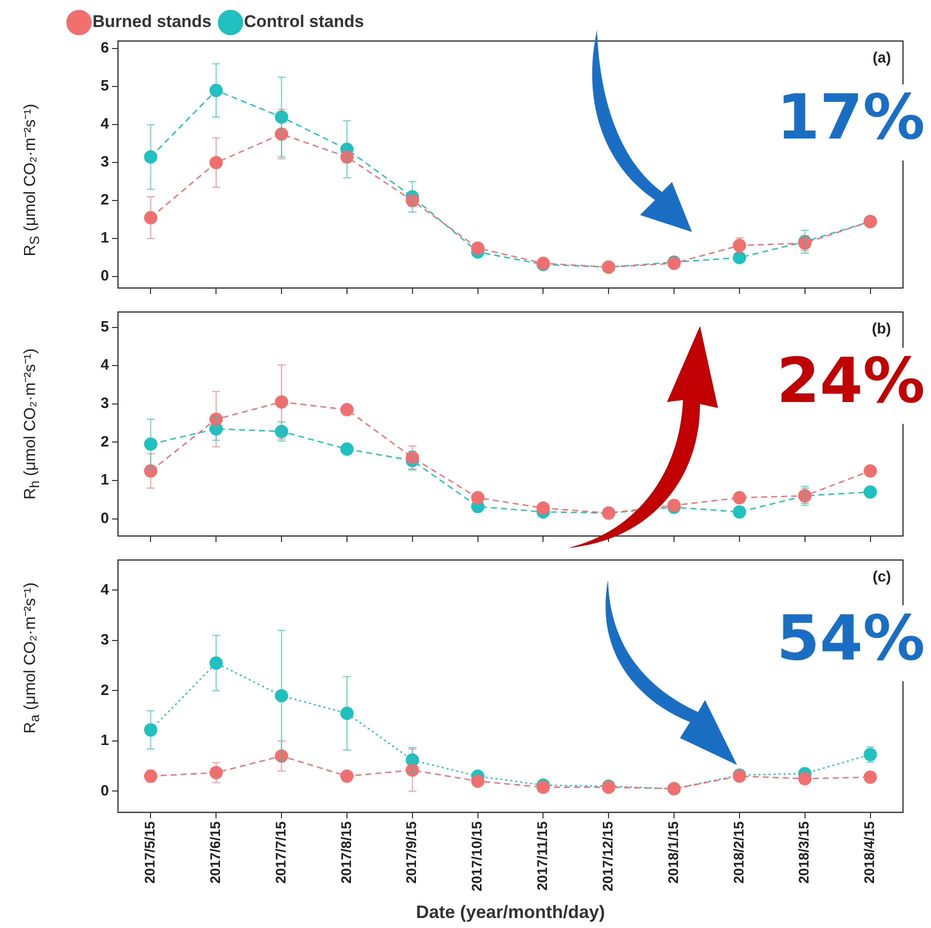  What do you see at coordinates (476, 856) in the screenshot?
I see `x-tick-label: 2017/10/15` at bounding box center [476, 856].